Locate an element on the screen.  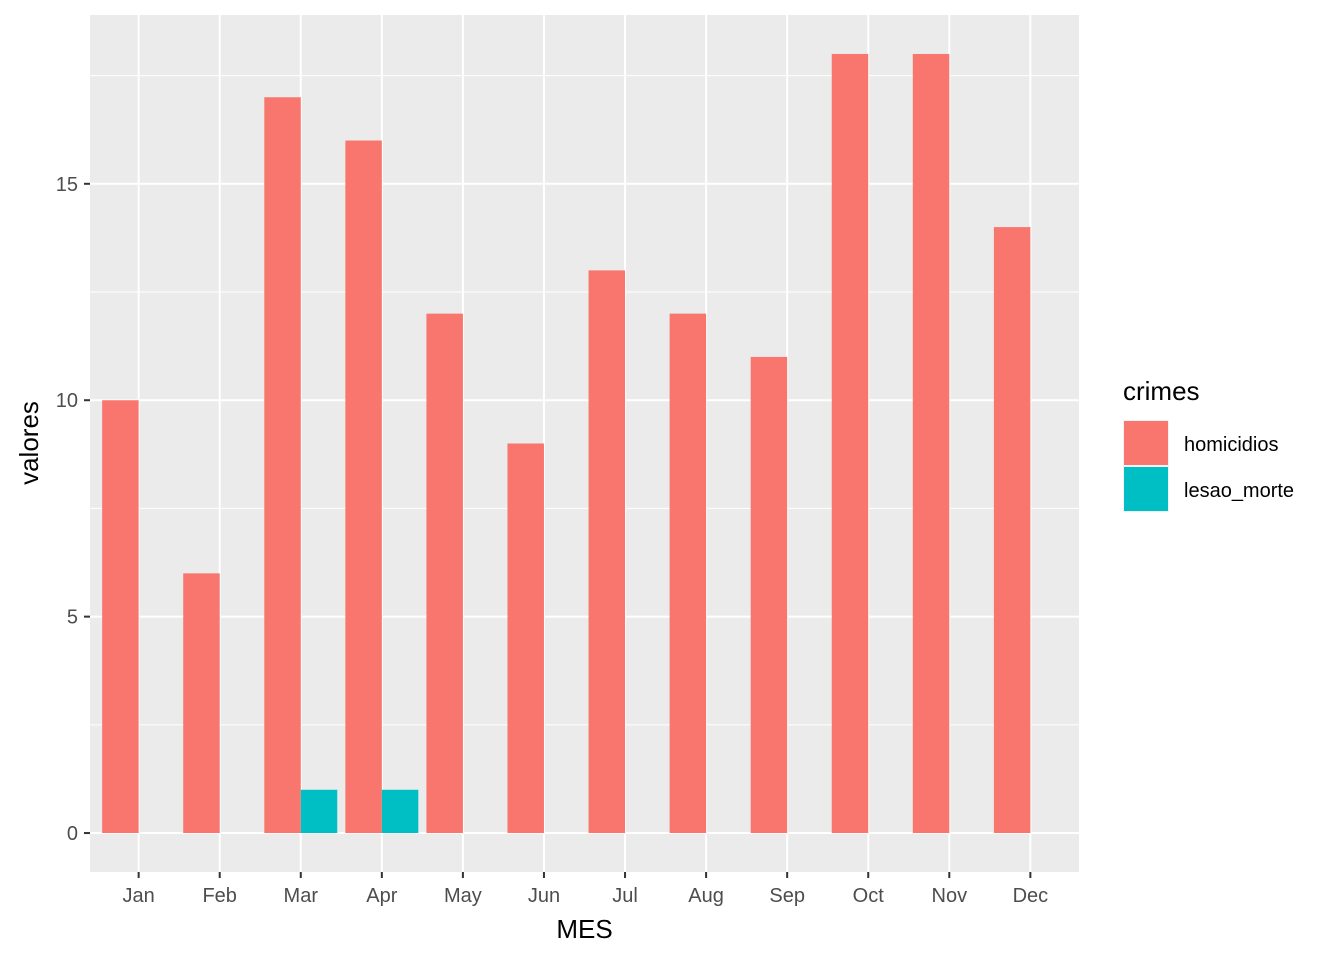
y-tick-label: 15 is located at coordinates (67, 185).